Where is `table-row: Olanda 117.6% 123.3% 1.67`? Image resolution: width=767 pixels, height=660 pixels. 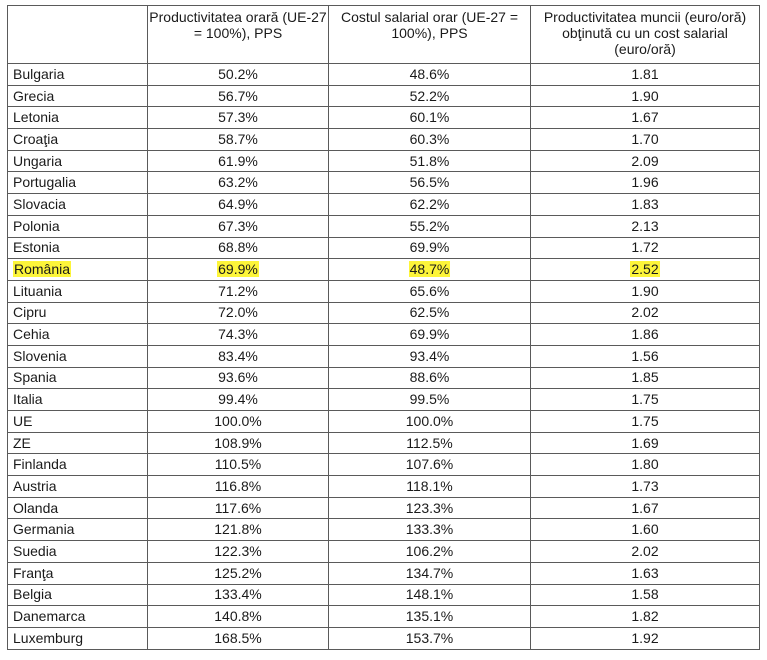 table-row: Olanda 117.6% 123.3% 1.67 is located at coordinates (383, 508).